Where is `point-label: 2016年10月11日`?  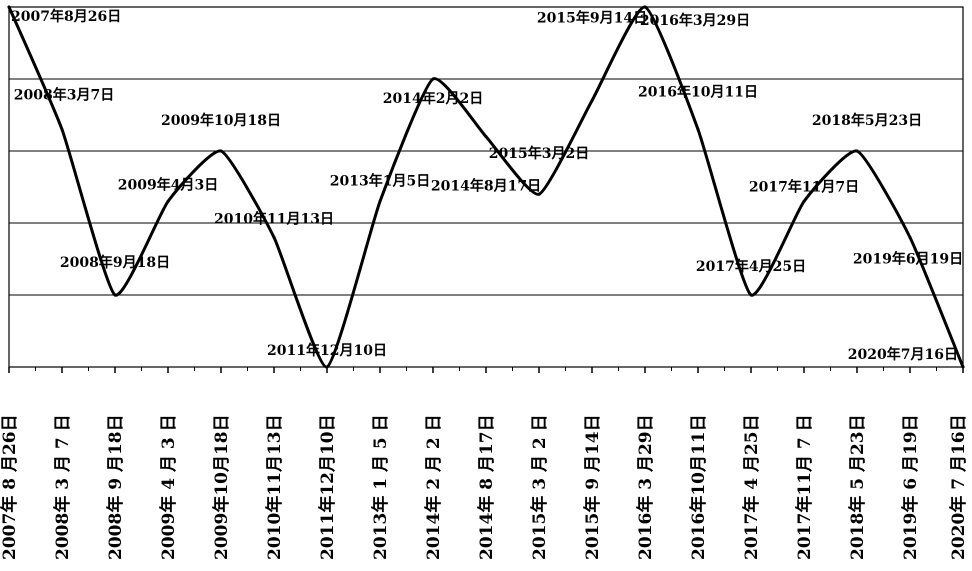 point-label: 2016年10月11日 is located at coordinates (698, 91).